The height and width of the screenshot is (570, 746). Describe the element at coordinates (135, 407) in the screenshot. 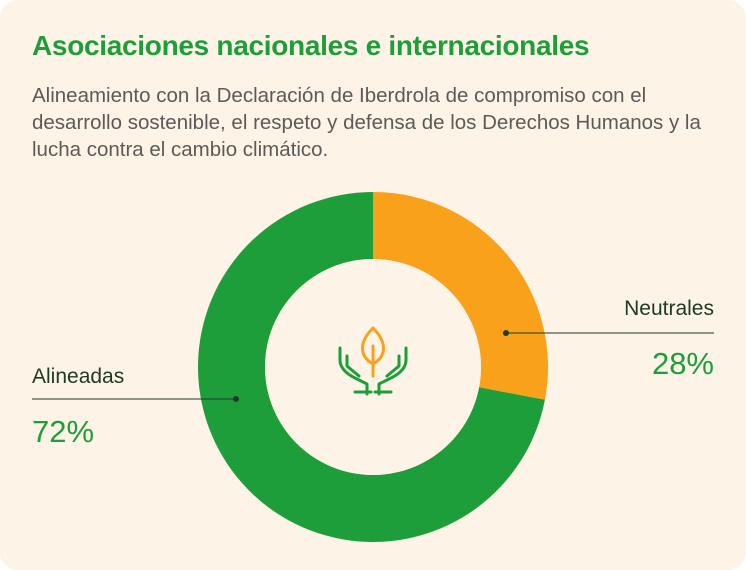

I see `slice-label-alineadas: Alineadas 72%` at that location.